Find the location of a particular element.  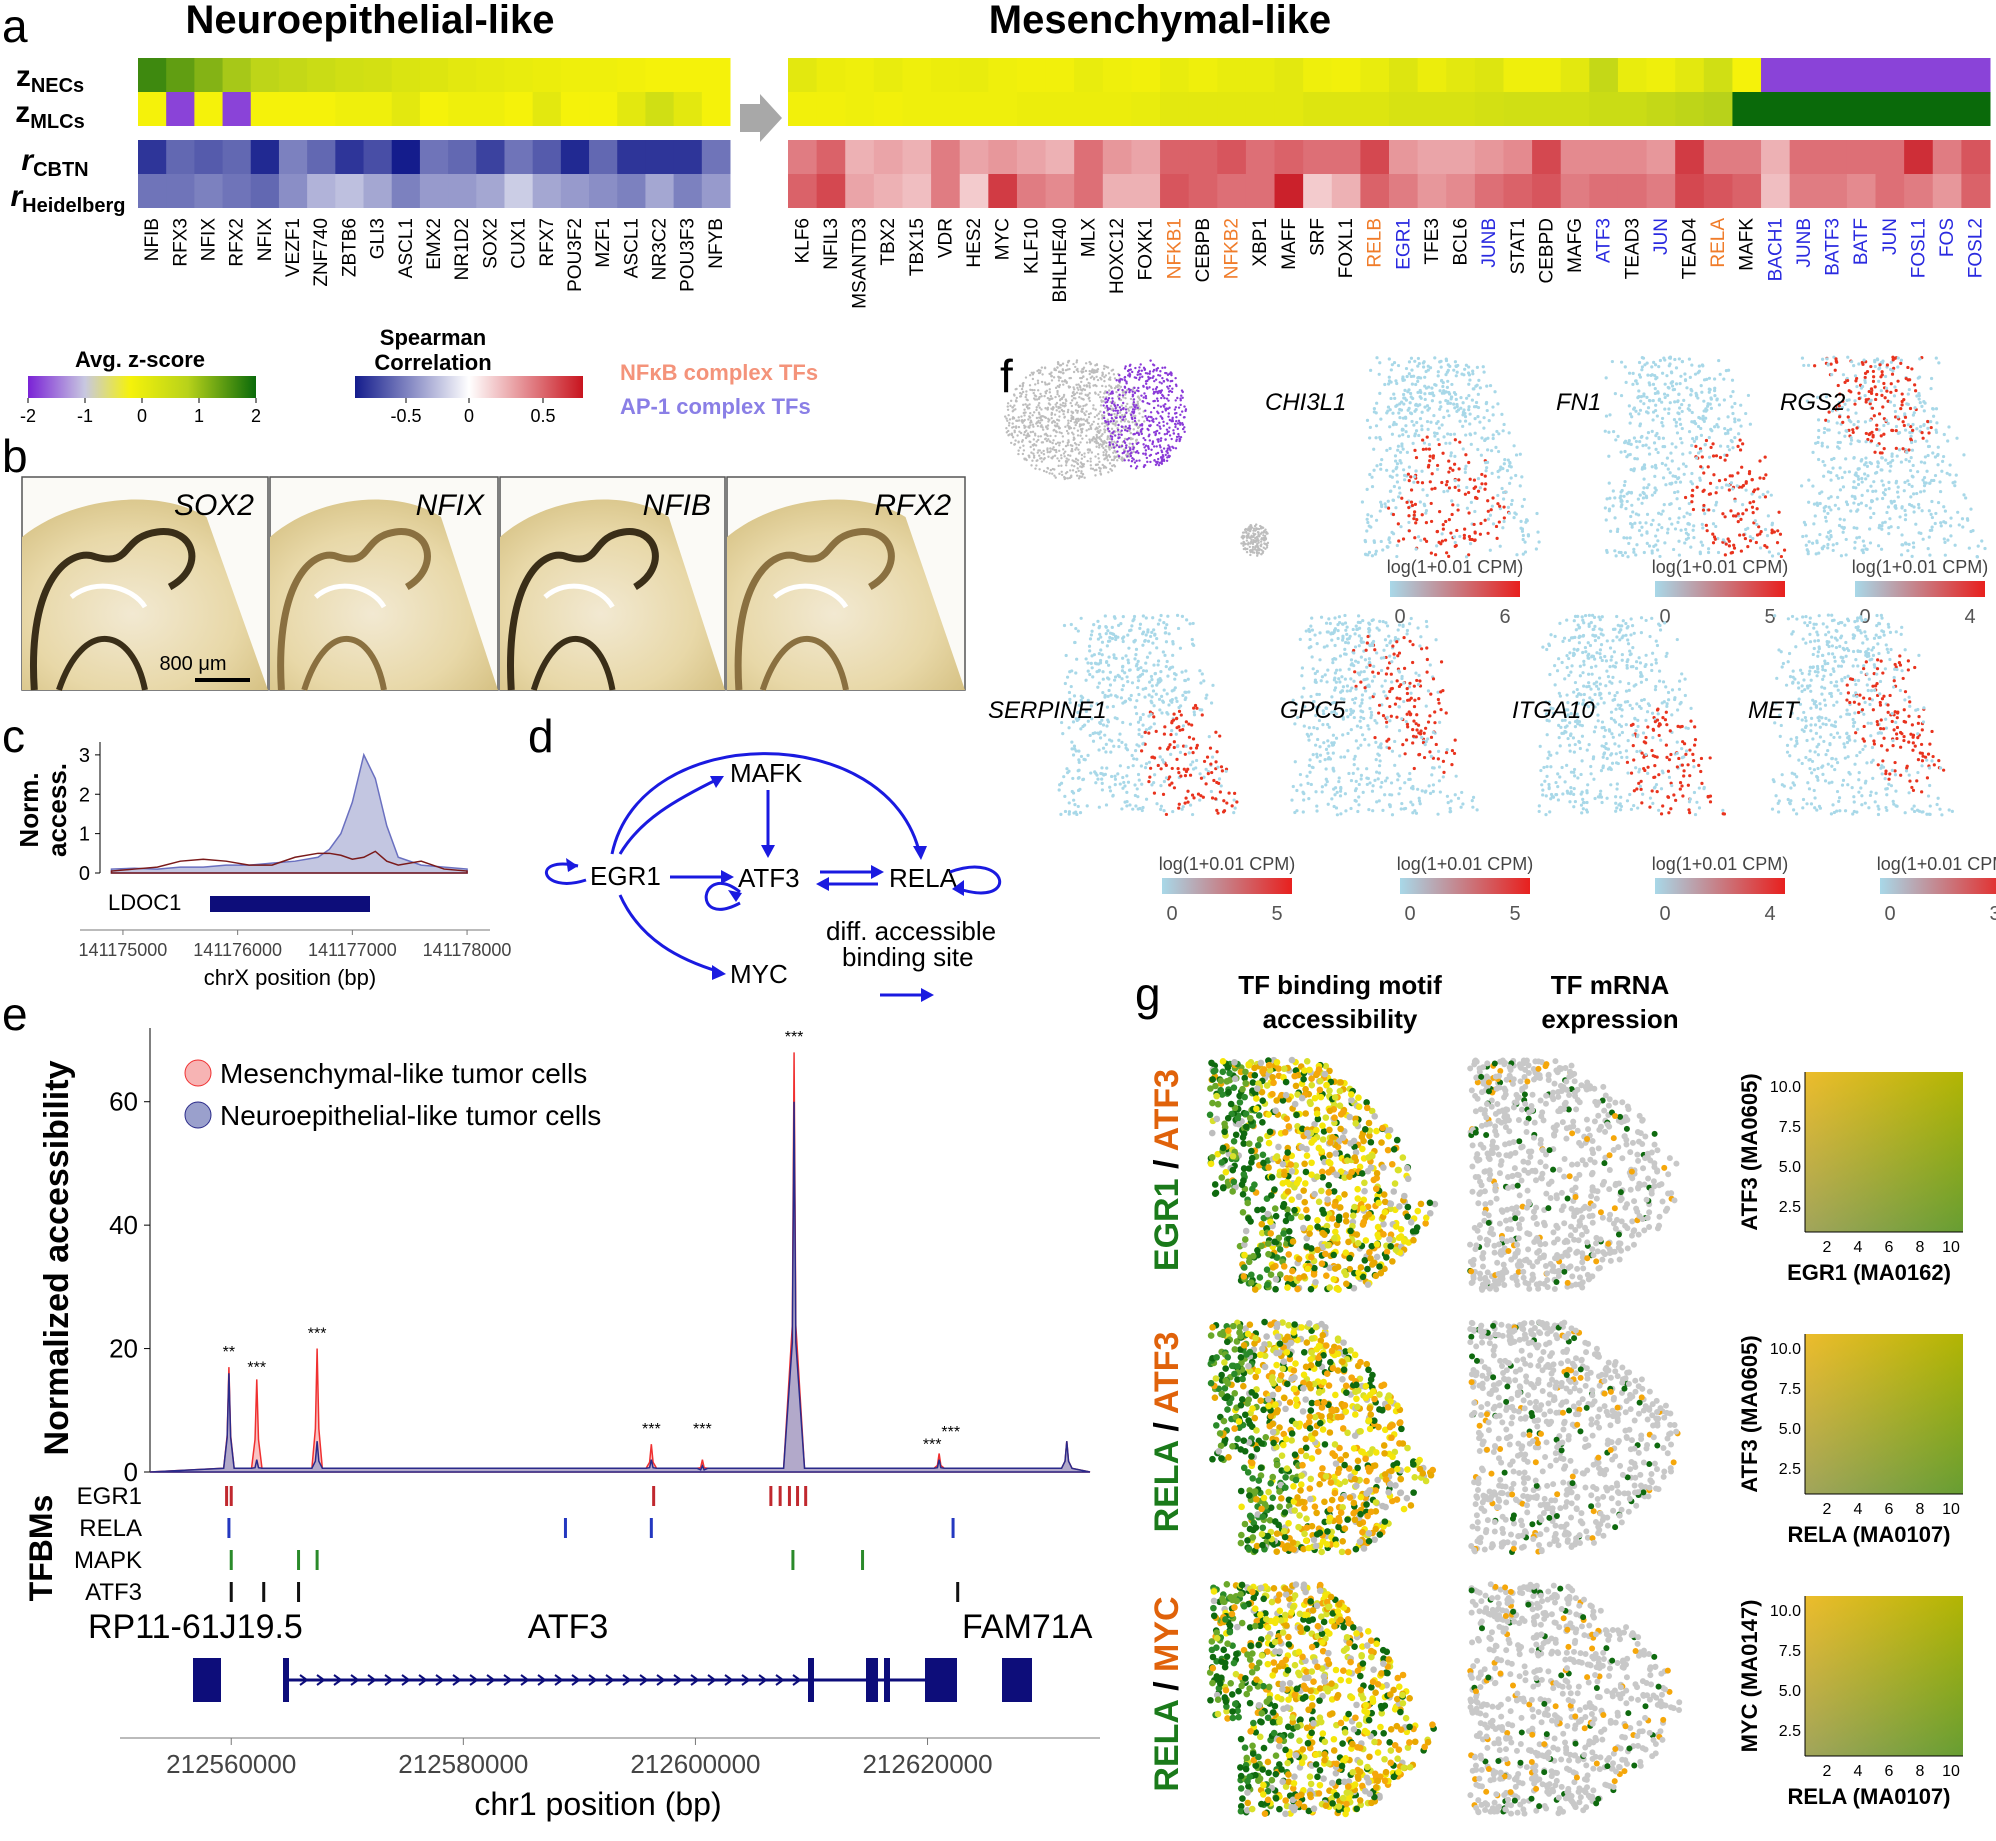

gene-label: NFKB1 is located at coordinates (1174, 248).